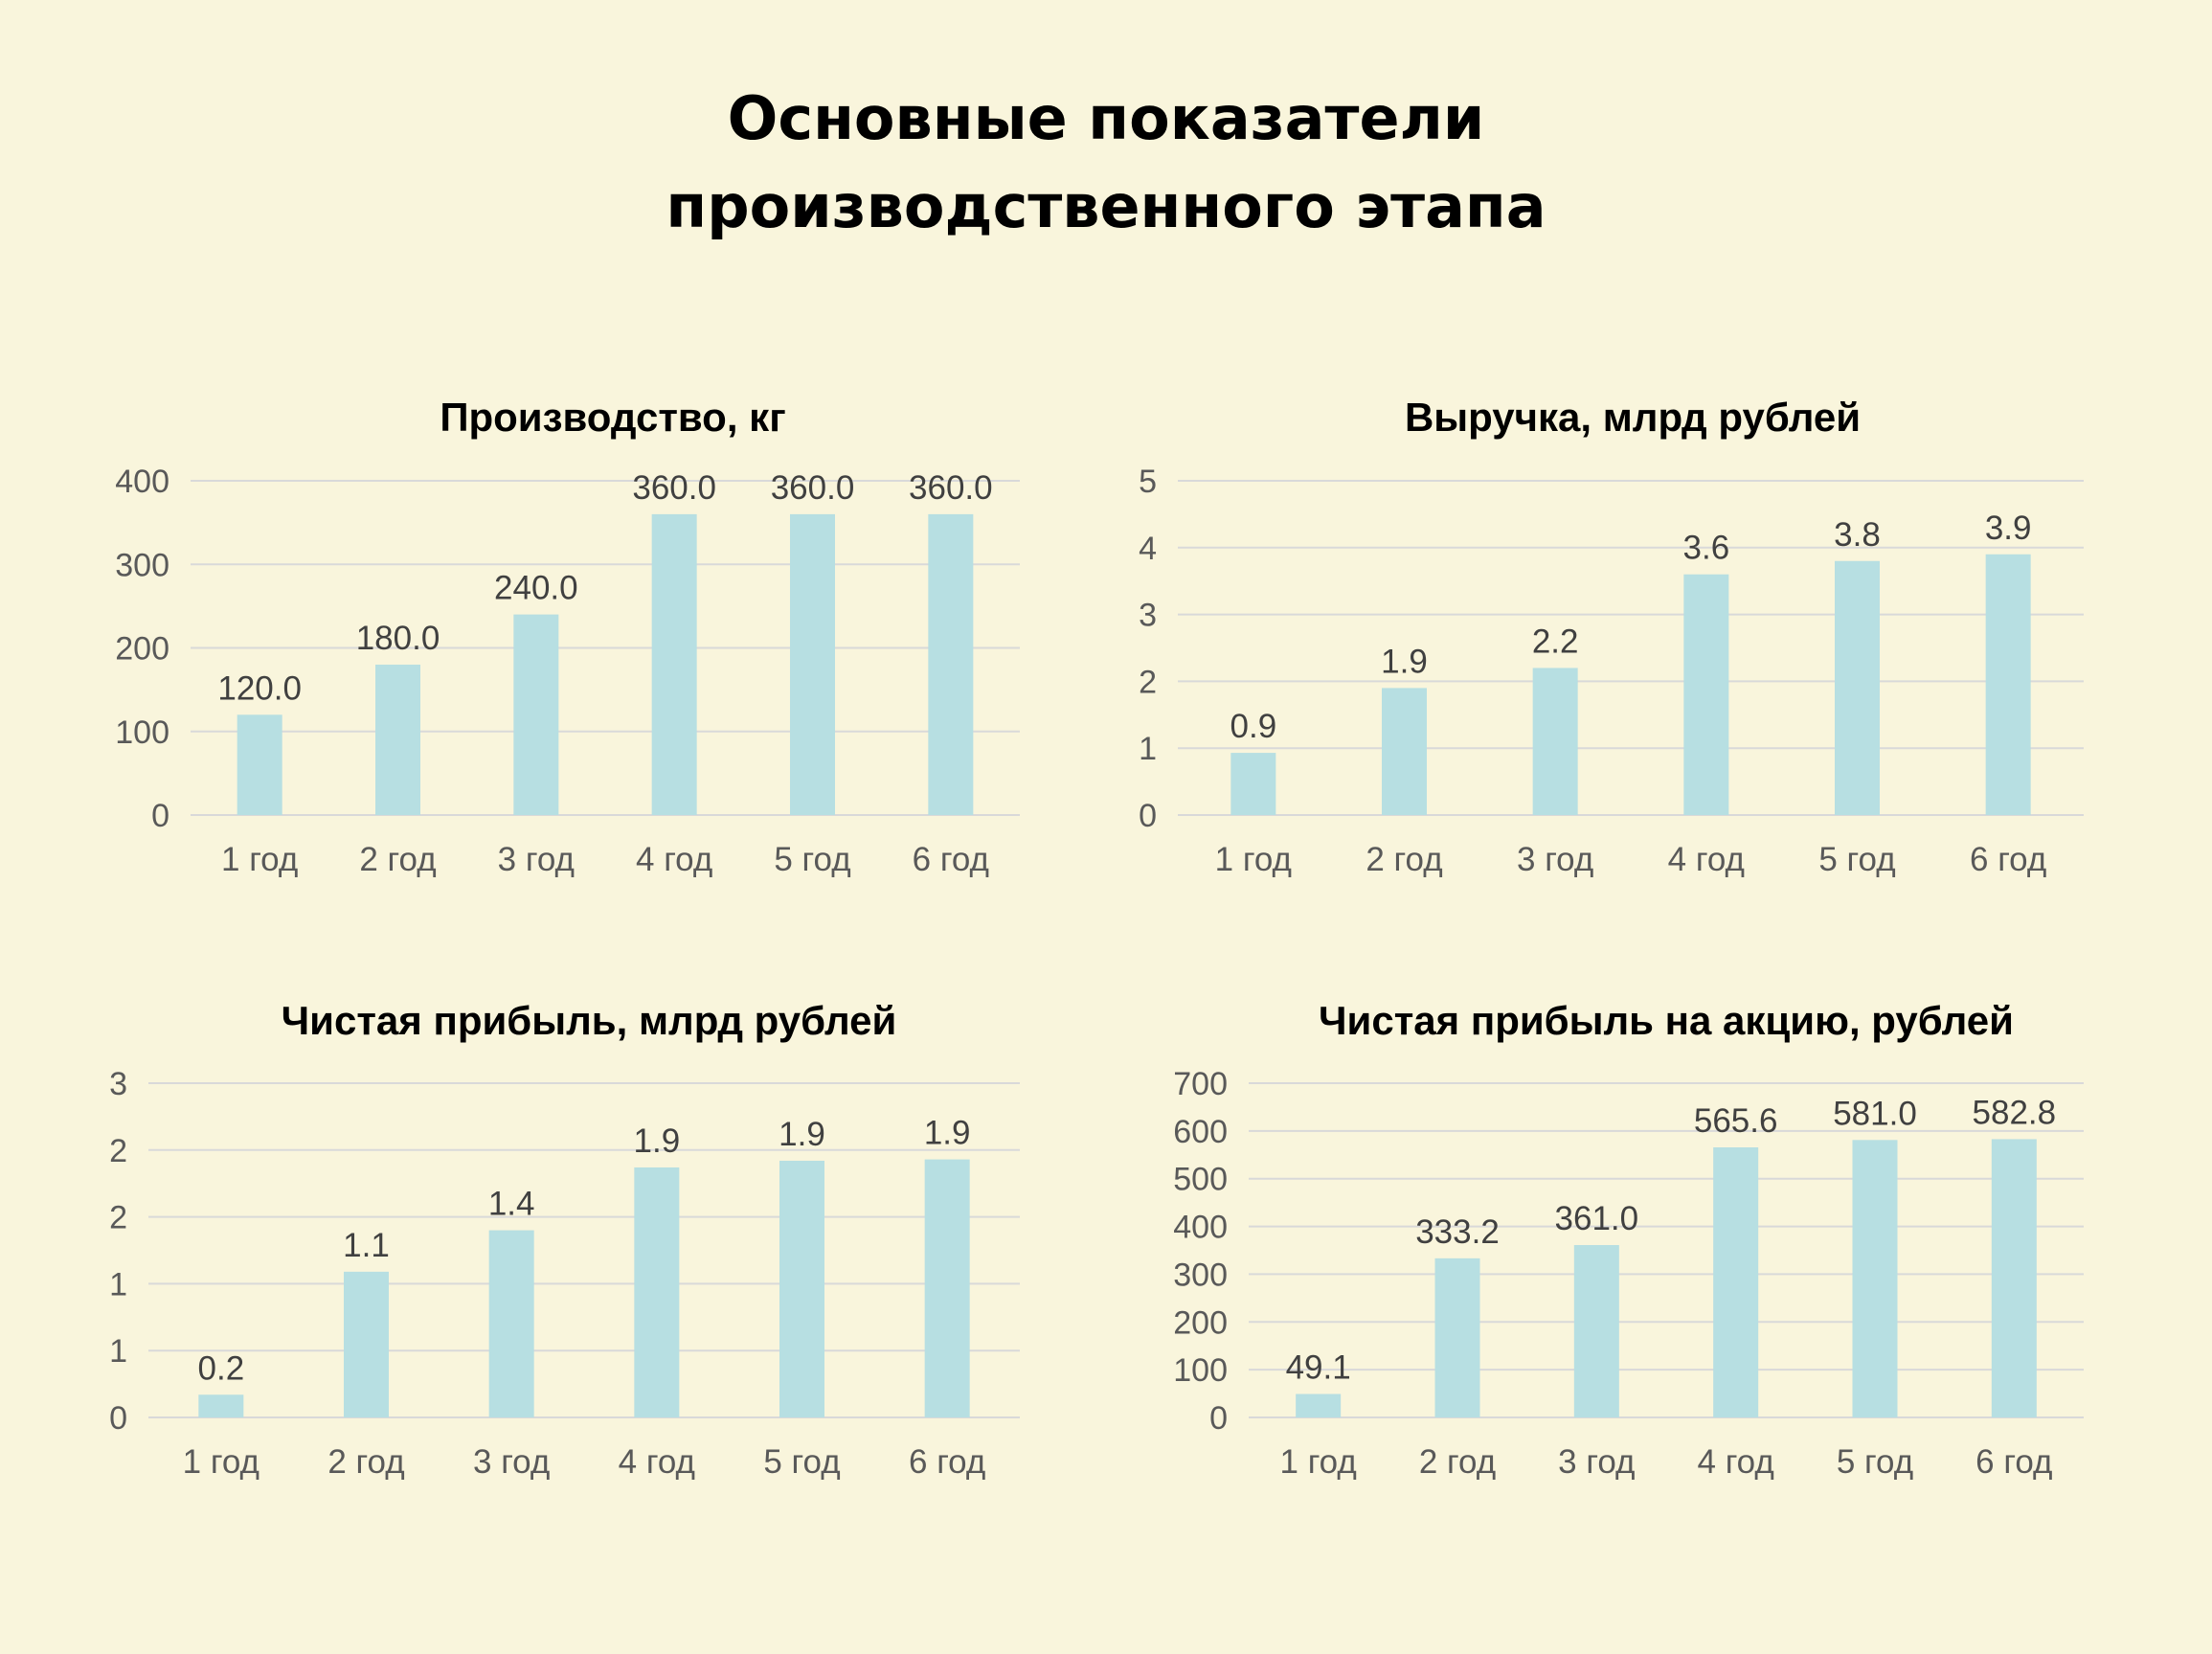  I want to click on data-label: 49.1, so click(1318, 1368).